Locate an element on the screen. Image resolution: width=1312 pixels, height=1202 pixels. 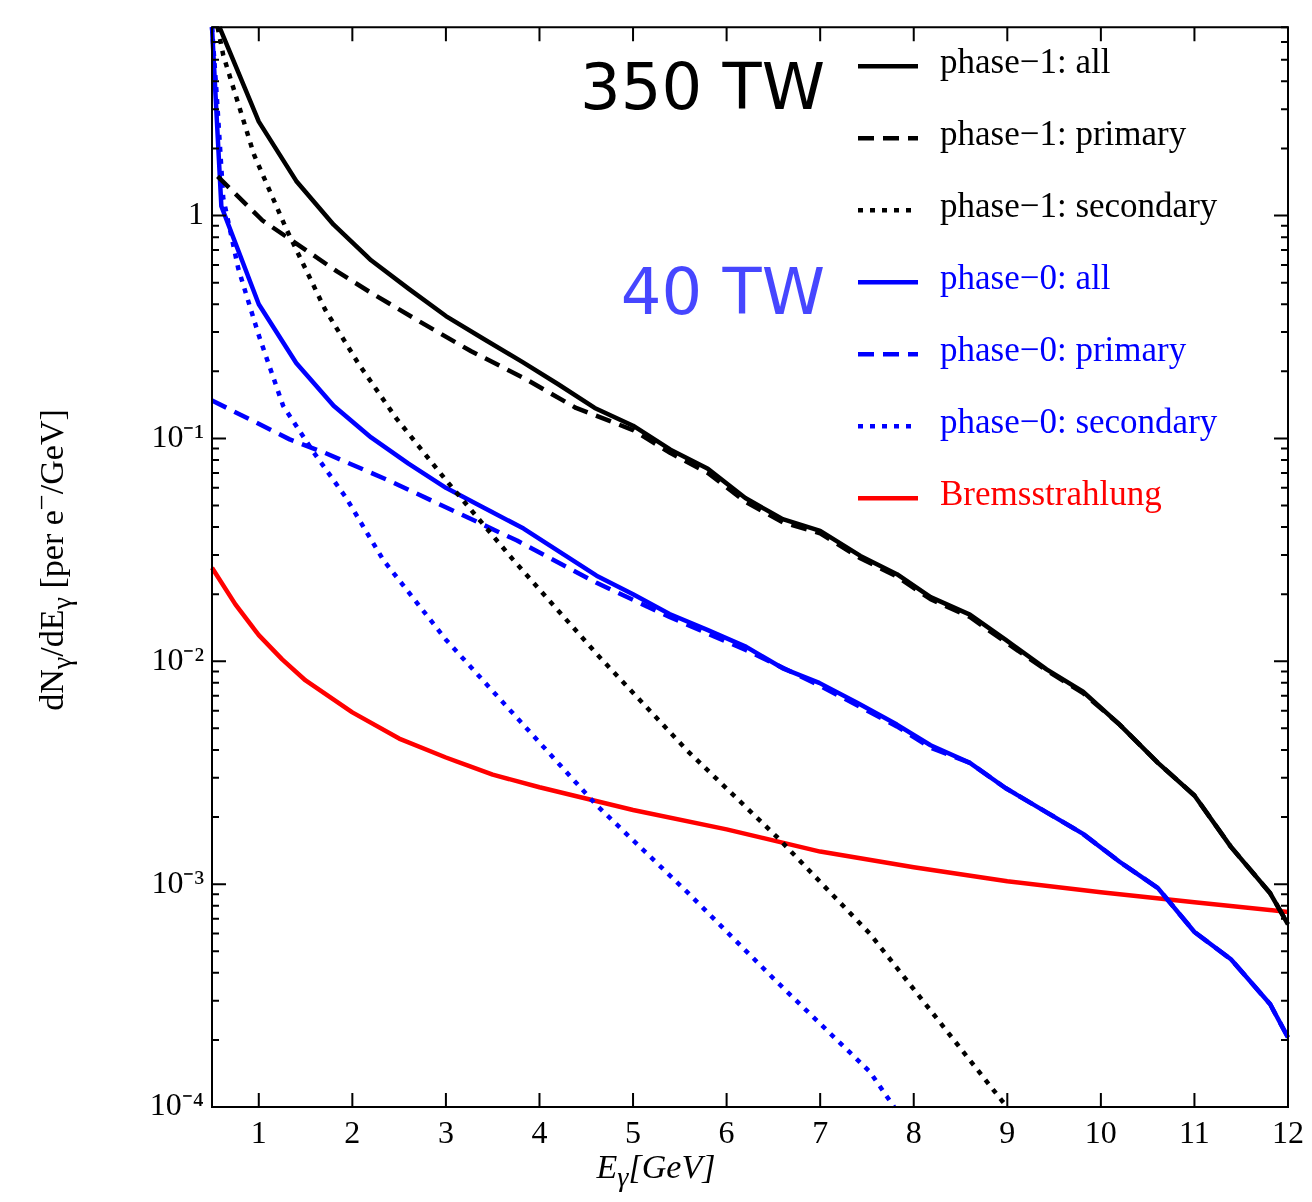
legend-label: phase−1: primary is located at coordinates (1063, 134).